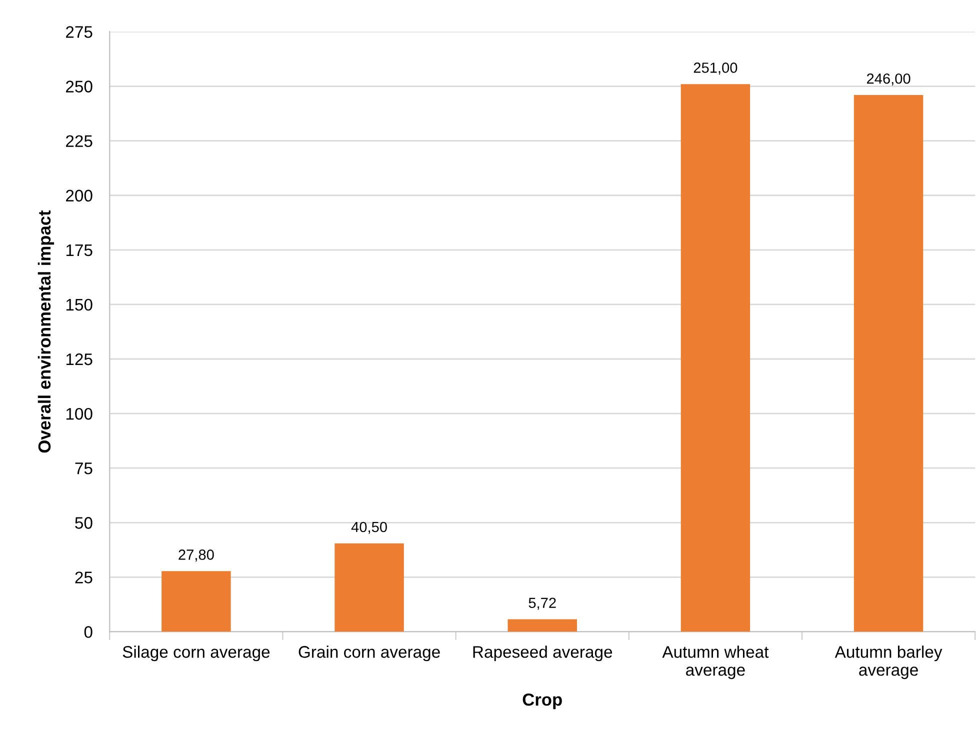 This screenshot has height=738, width=979. Describe the element at coordinates (369, 654) in the screenshot. I see `x-tick-label: Grain corn average` at that location.